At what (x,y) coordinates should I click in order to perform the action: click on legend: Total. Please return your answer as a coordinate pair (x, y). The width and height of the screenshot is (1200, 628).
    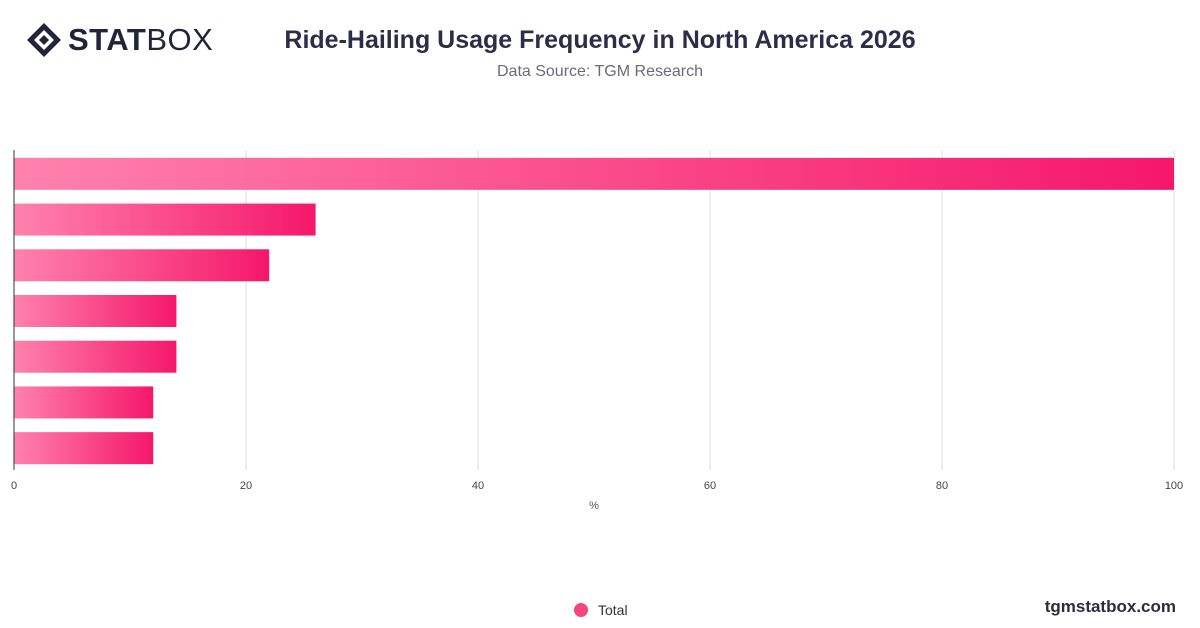
    Looking at the image, I should click on (601, 610).